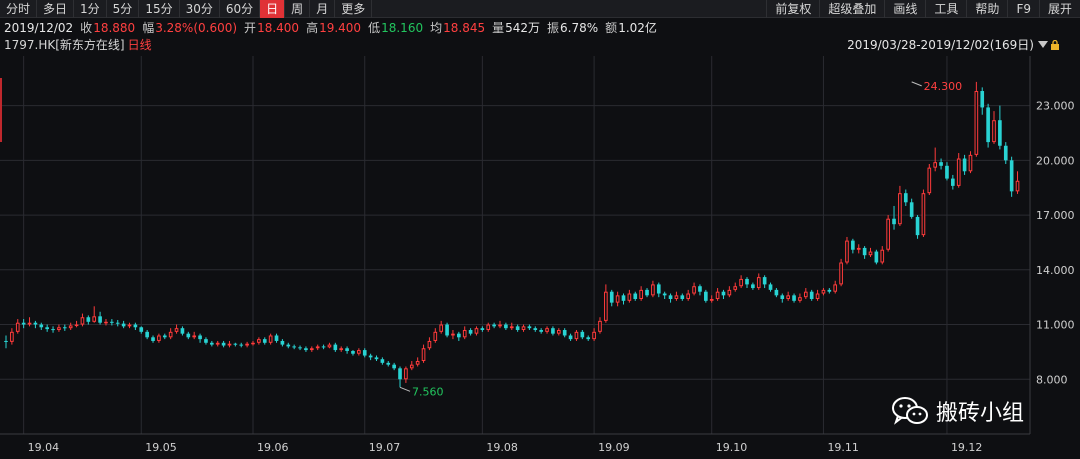 This screenshot has height=459, width=1080. I want to click on tool-button: 画线, so click(904, 9).